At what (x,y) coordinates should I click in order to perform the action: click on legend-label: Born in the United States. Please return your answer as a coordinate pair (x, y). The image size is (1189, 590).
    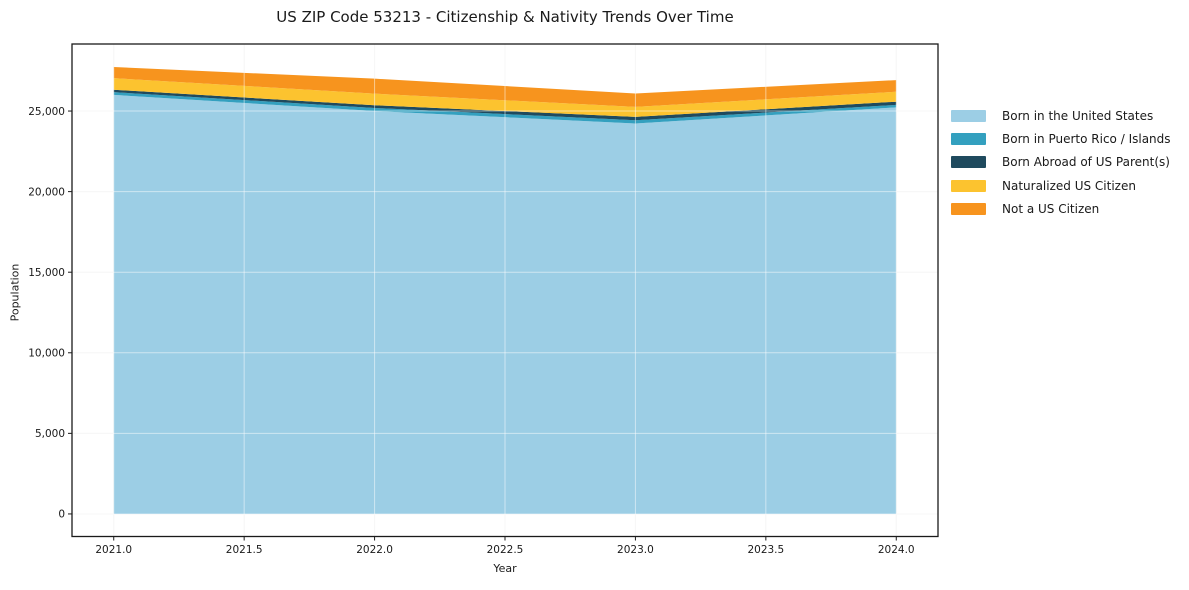
    Looking at the image, I should click on (1078, 115).